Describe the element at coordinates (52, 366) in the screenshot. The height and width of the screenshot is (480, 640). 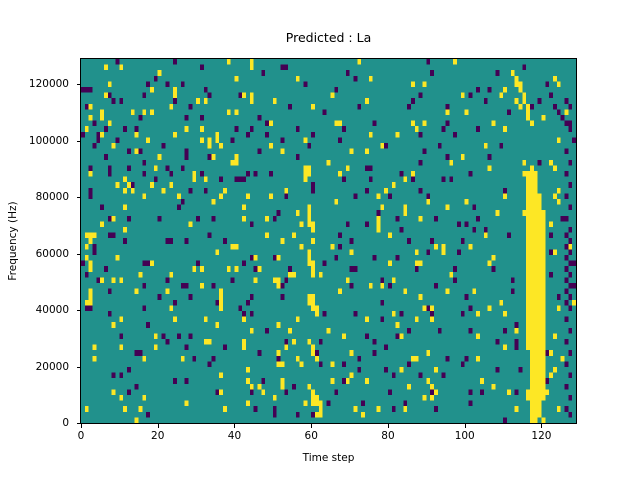
I see `y-tick-label: 20000` at that location.